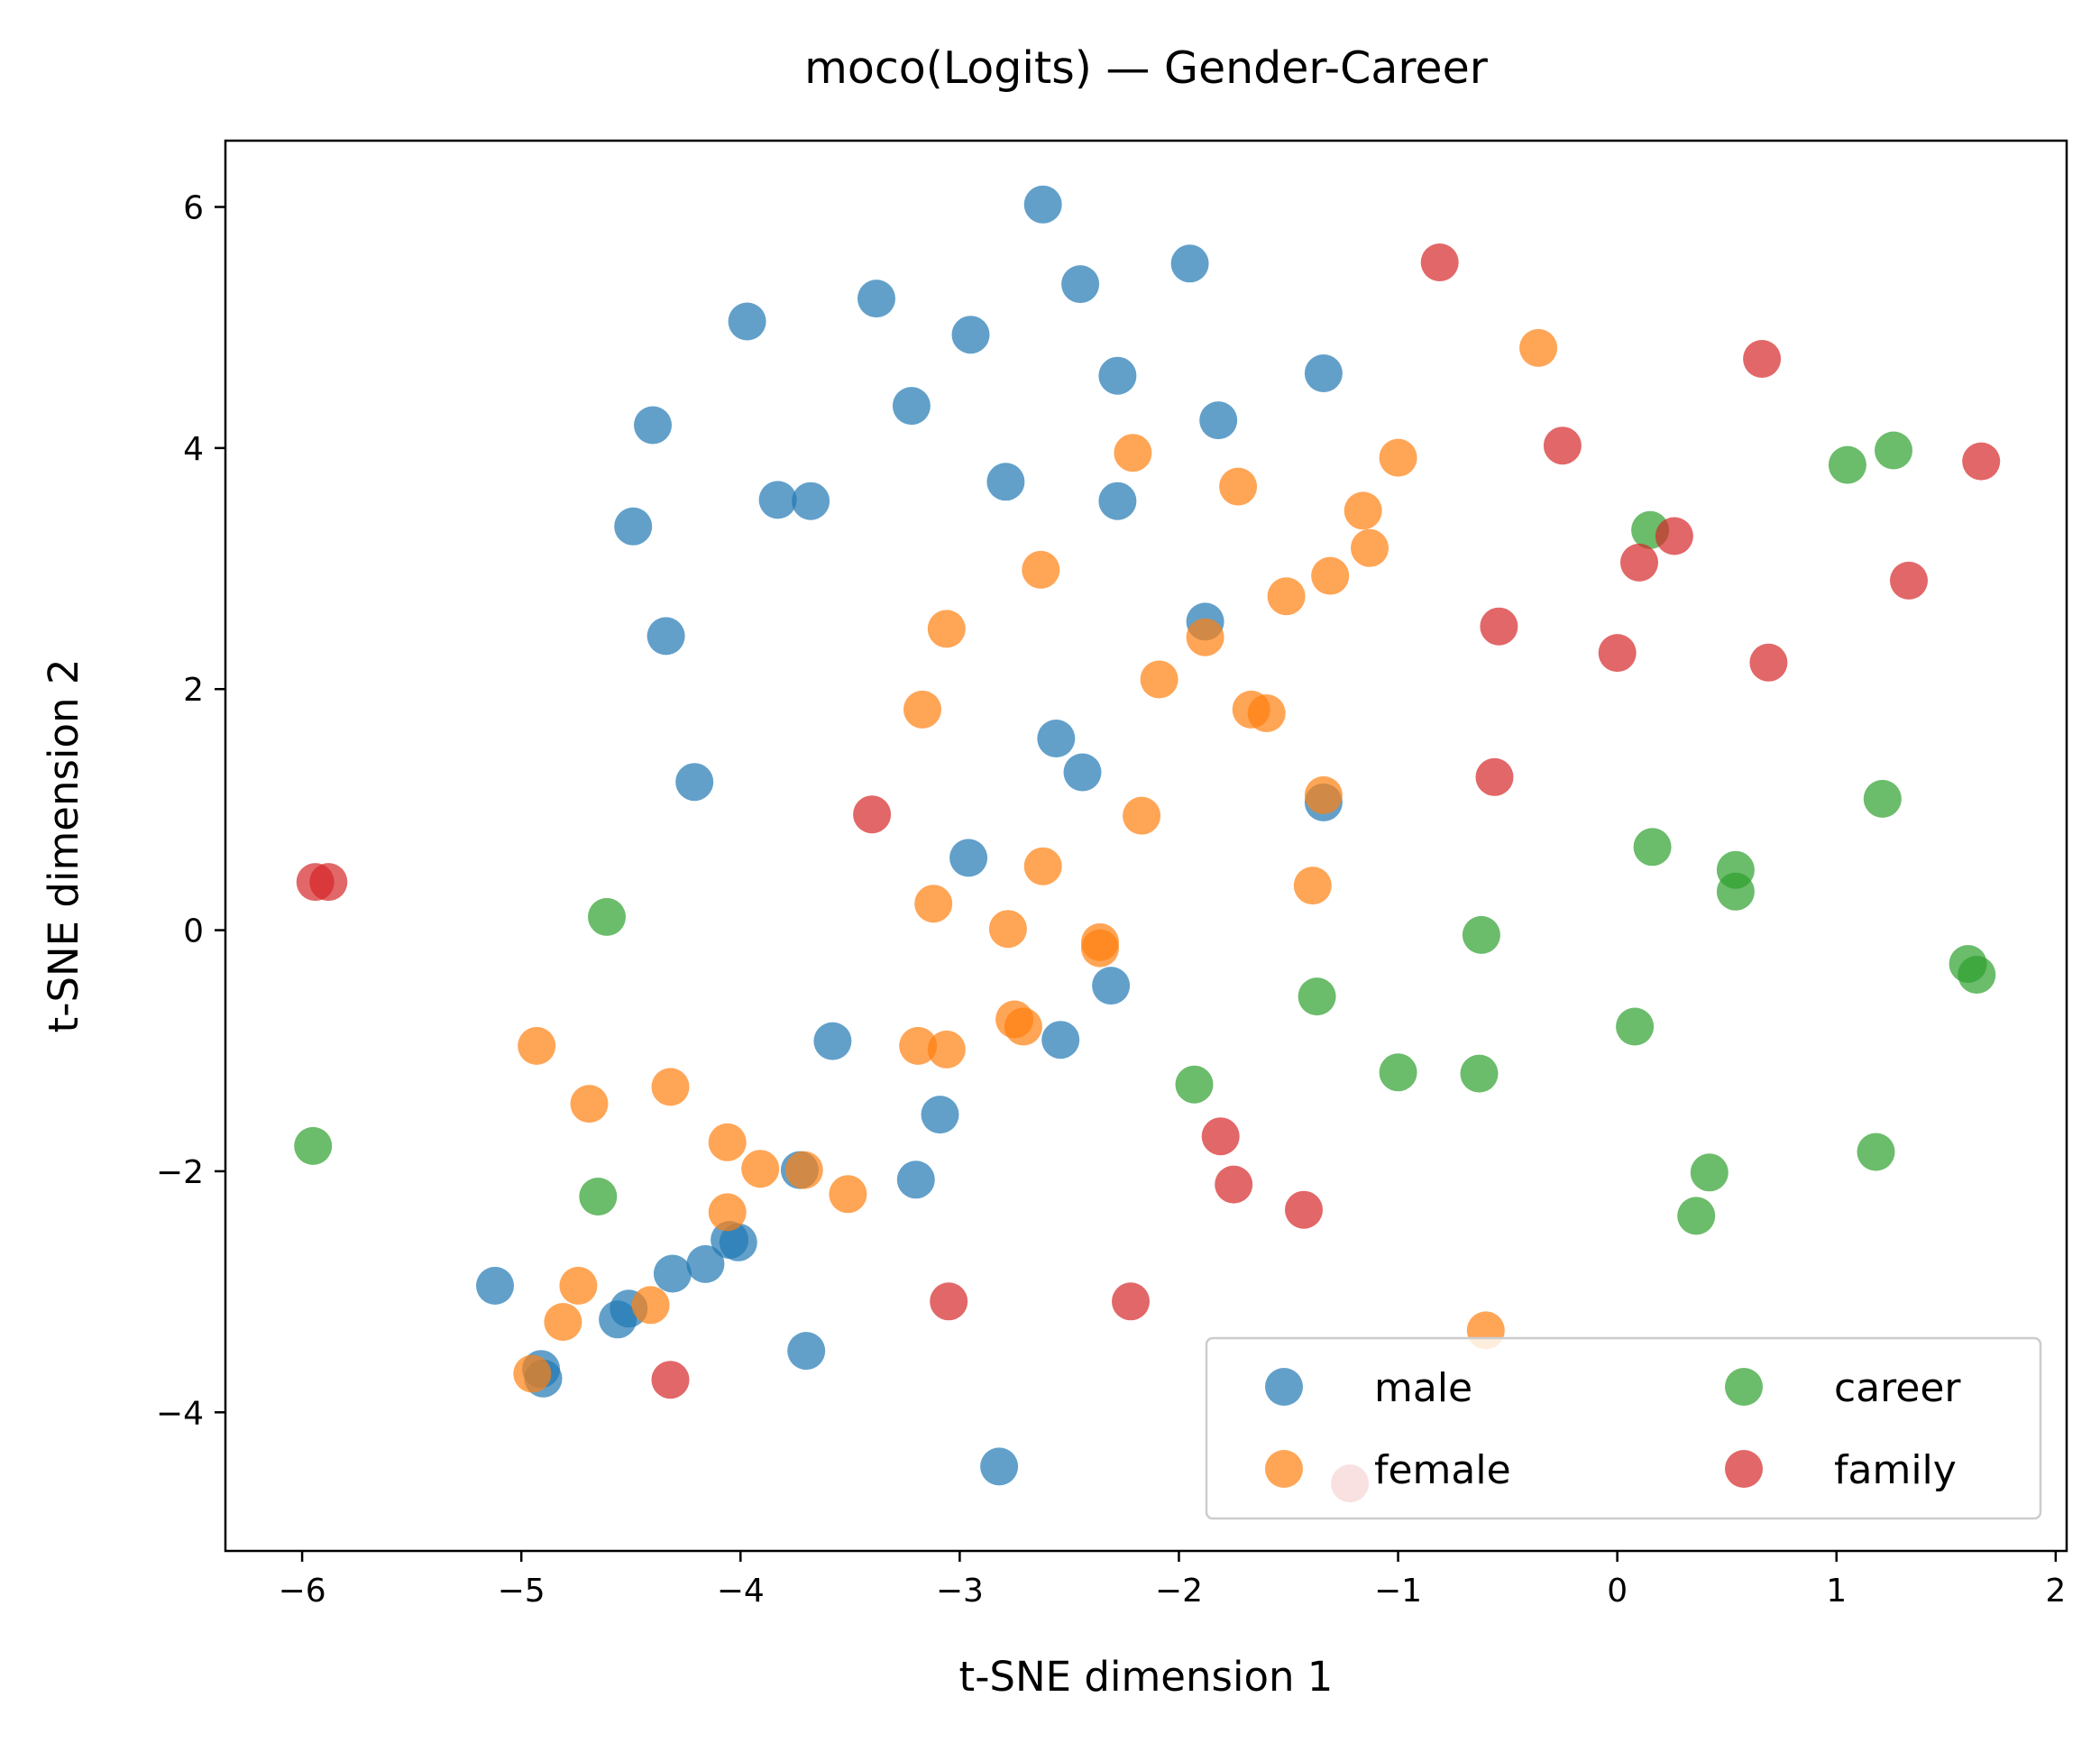 The height and width of the screenshot is (1743, 2100). I want to click on y-tick-label: 6, so click(193, 208).